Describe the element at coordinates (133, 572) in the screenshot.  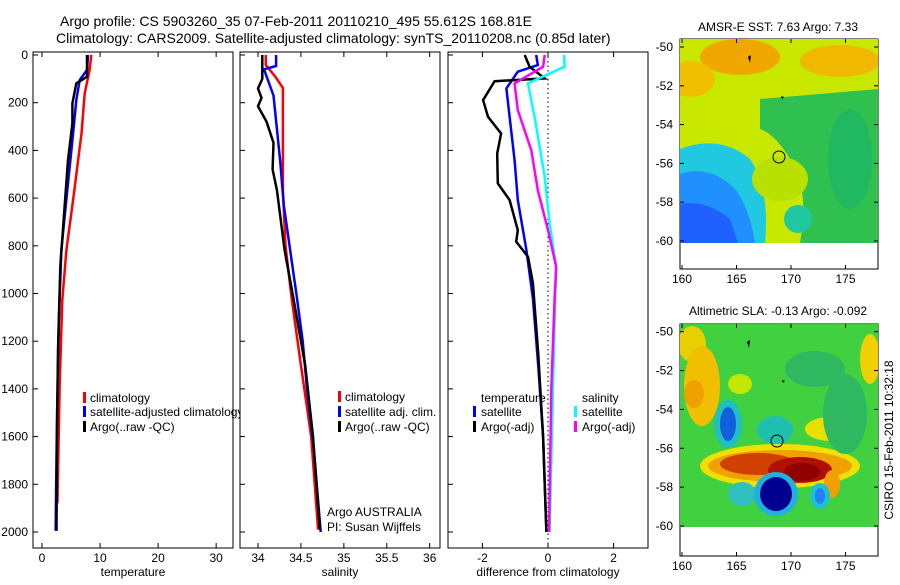
I see `x-axis-label: temperature` at that location.